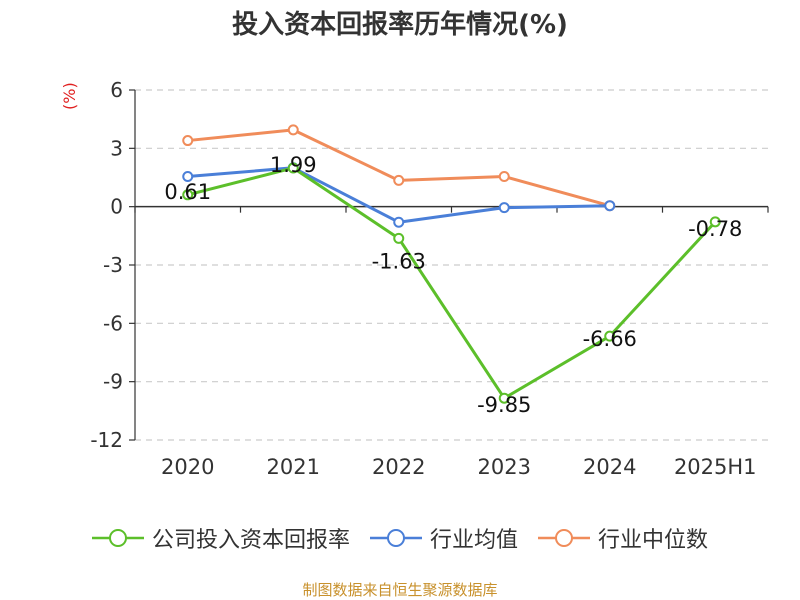  I want to click on data-label: -6.66, so click(610, 339).